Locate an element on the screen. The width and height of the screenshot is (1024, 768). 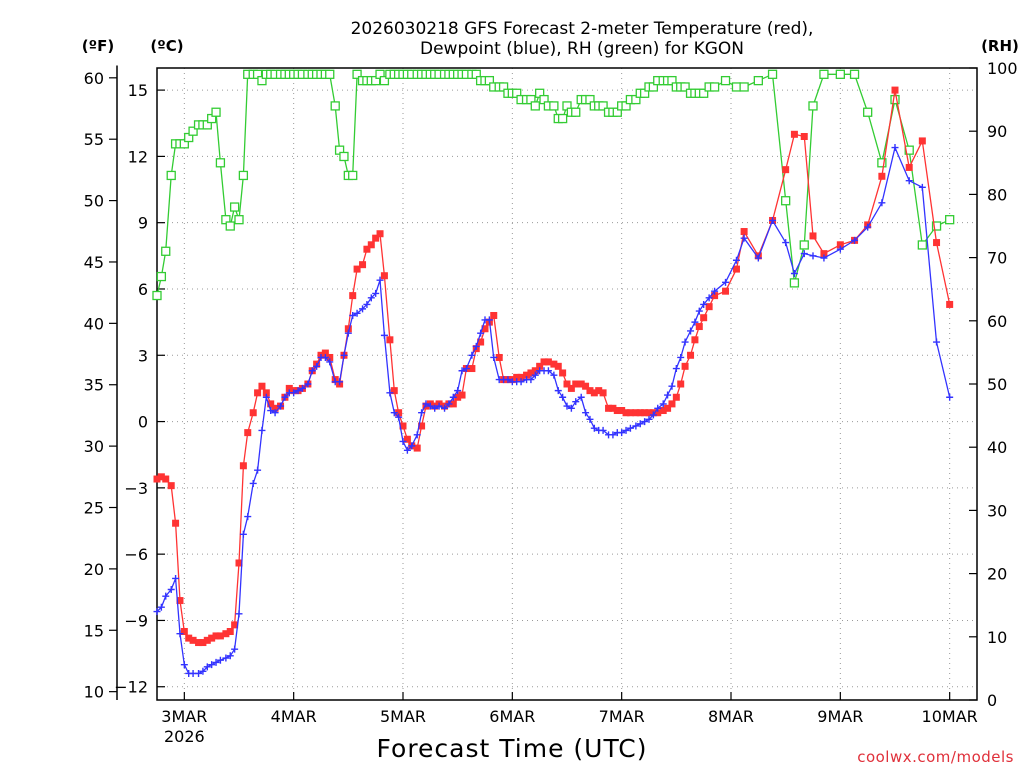
rh-tick-label: 90 is located at coordinates (997, 131).